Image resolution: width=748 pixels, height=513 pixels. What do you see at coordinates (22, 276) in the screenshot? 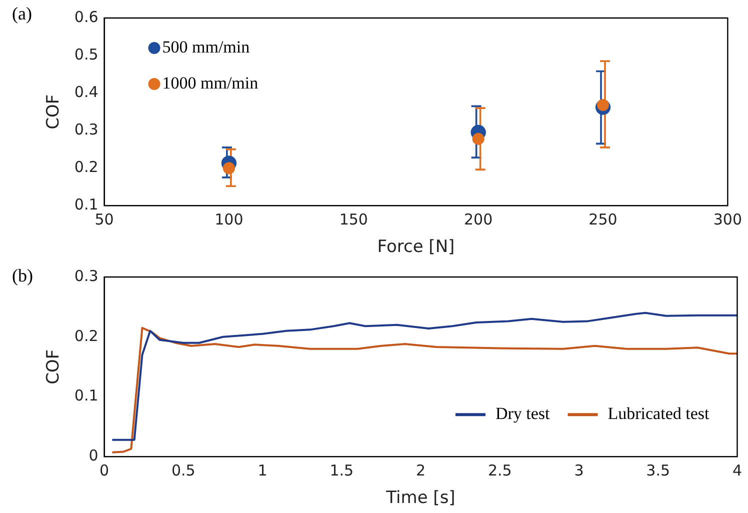
I see `text: (b)` at bounding box center [22, 276].